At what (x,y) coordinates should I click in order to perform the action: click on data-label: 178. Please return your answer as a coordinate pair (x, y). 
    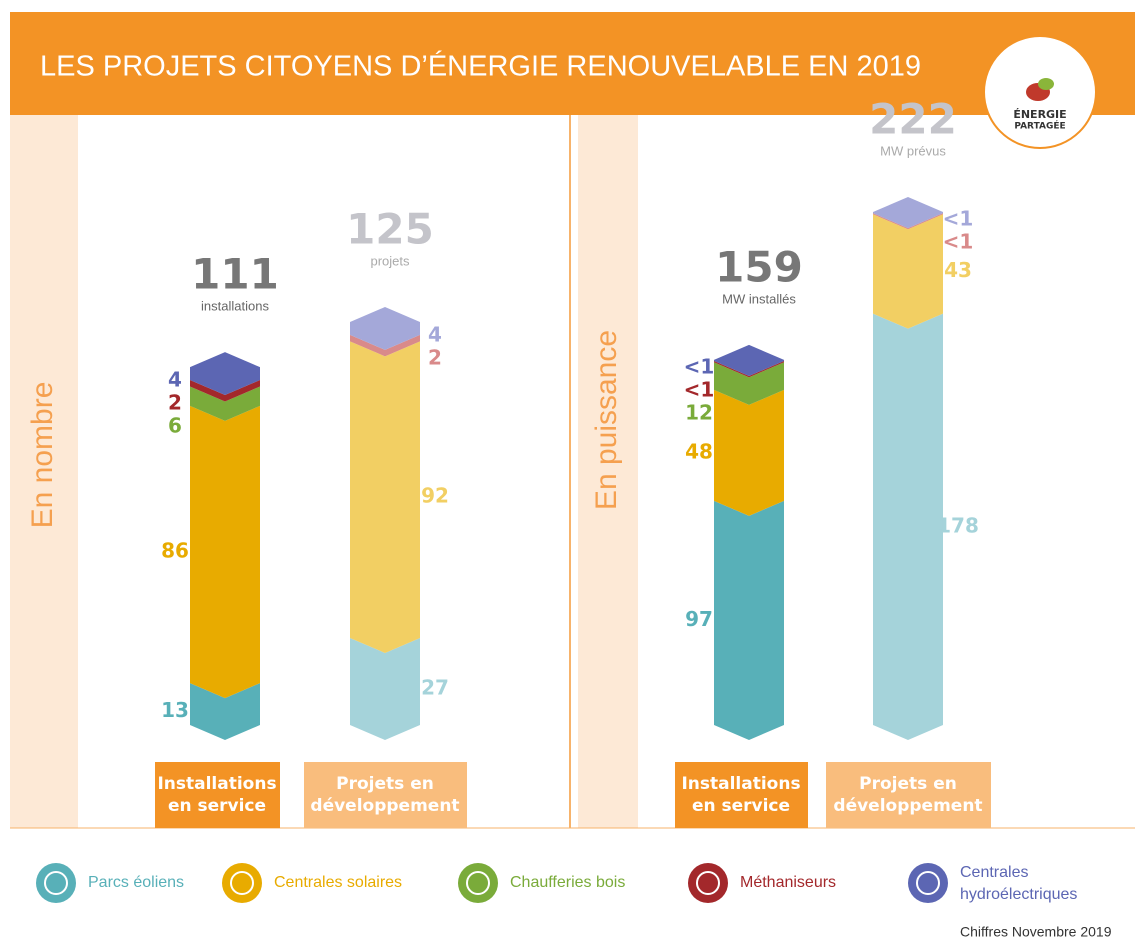
    Looking at the image, I should click on (958, 525).